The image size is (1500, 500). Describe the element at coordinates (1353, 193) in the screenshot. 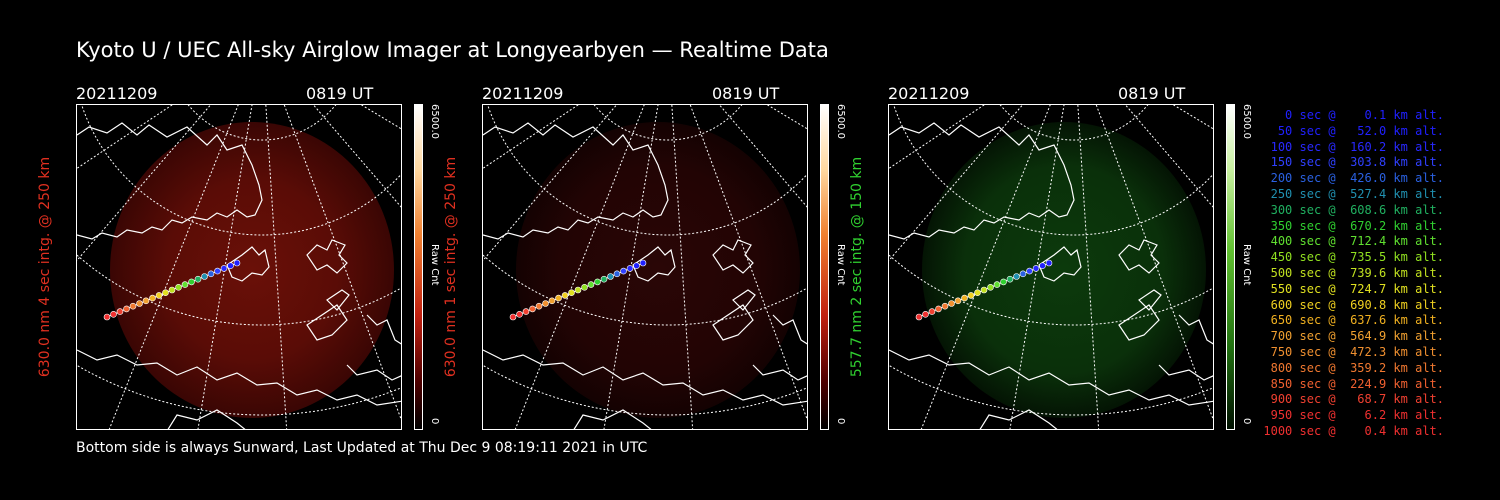

I see `legend-entry: 250 sec @ 527.4 km alt.` at that location.